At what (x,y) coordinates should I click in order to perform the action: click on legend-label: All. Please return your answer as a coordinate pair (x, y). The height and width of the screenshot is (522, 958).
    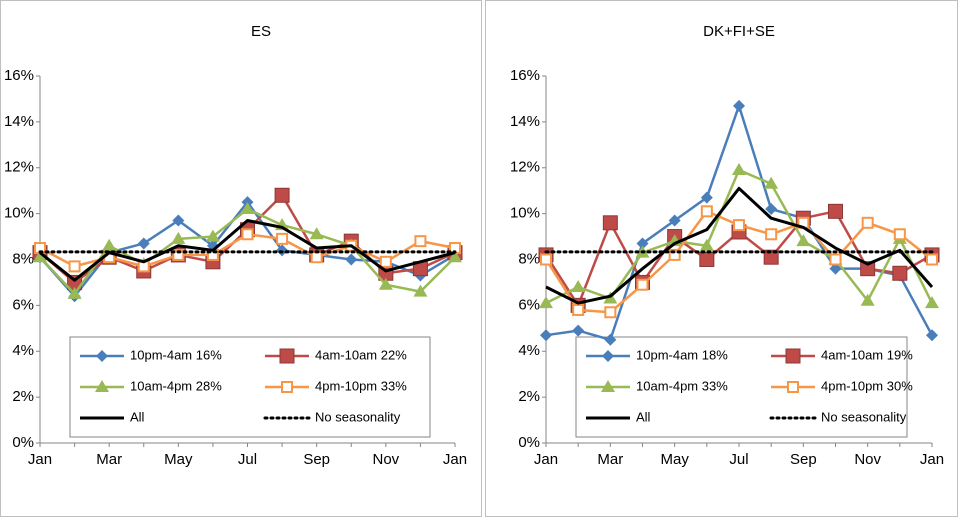
    Looking at the image, I should click on (137, 416).